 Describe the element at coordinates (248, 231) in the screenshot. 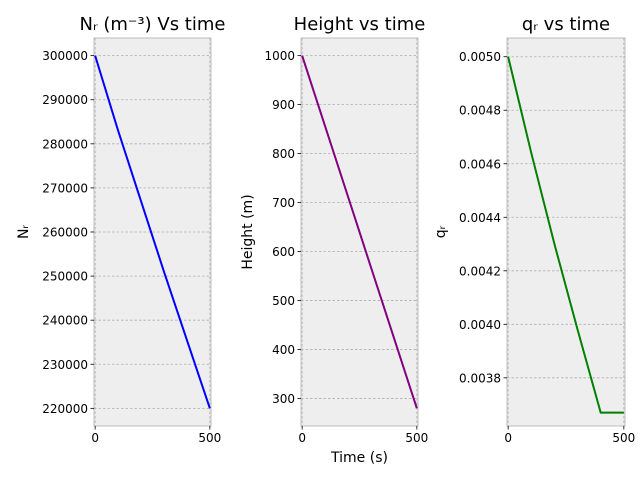

I see `y-axis-label: Height (m)` at that location.